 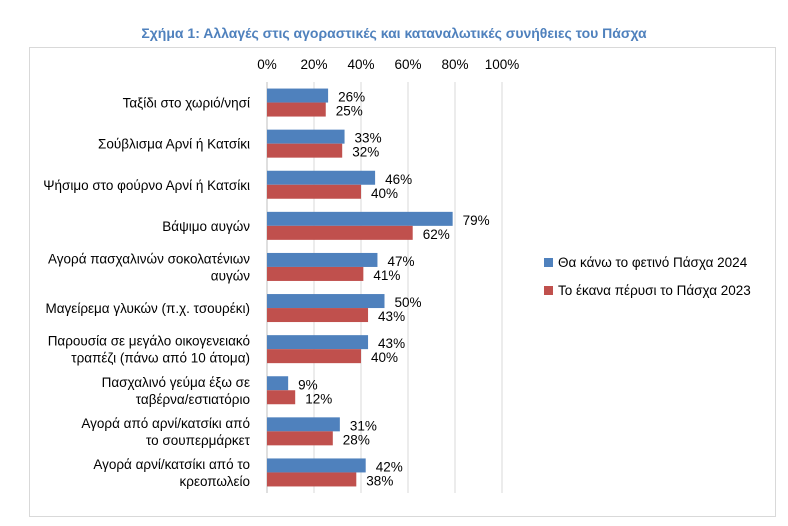 I want to click on data-label: 62%, so click(x=436, y=234).